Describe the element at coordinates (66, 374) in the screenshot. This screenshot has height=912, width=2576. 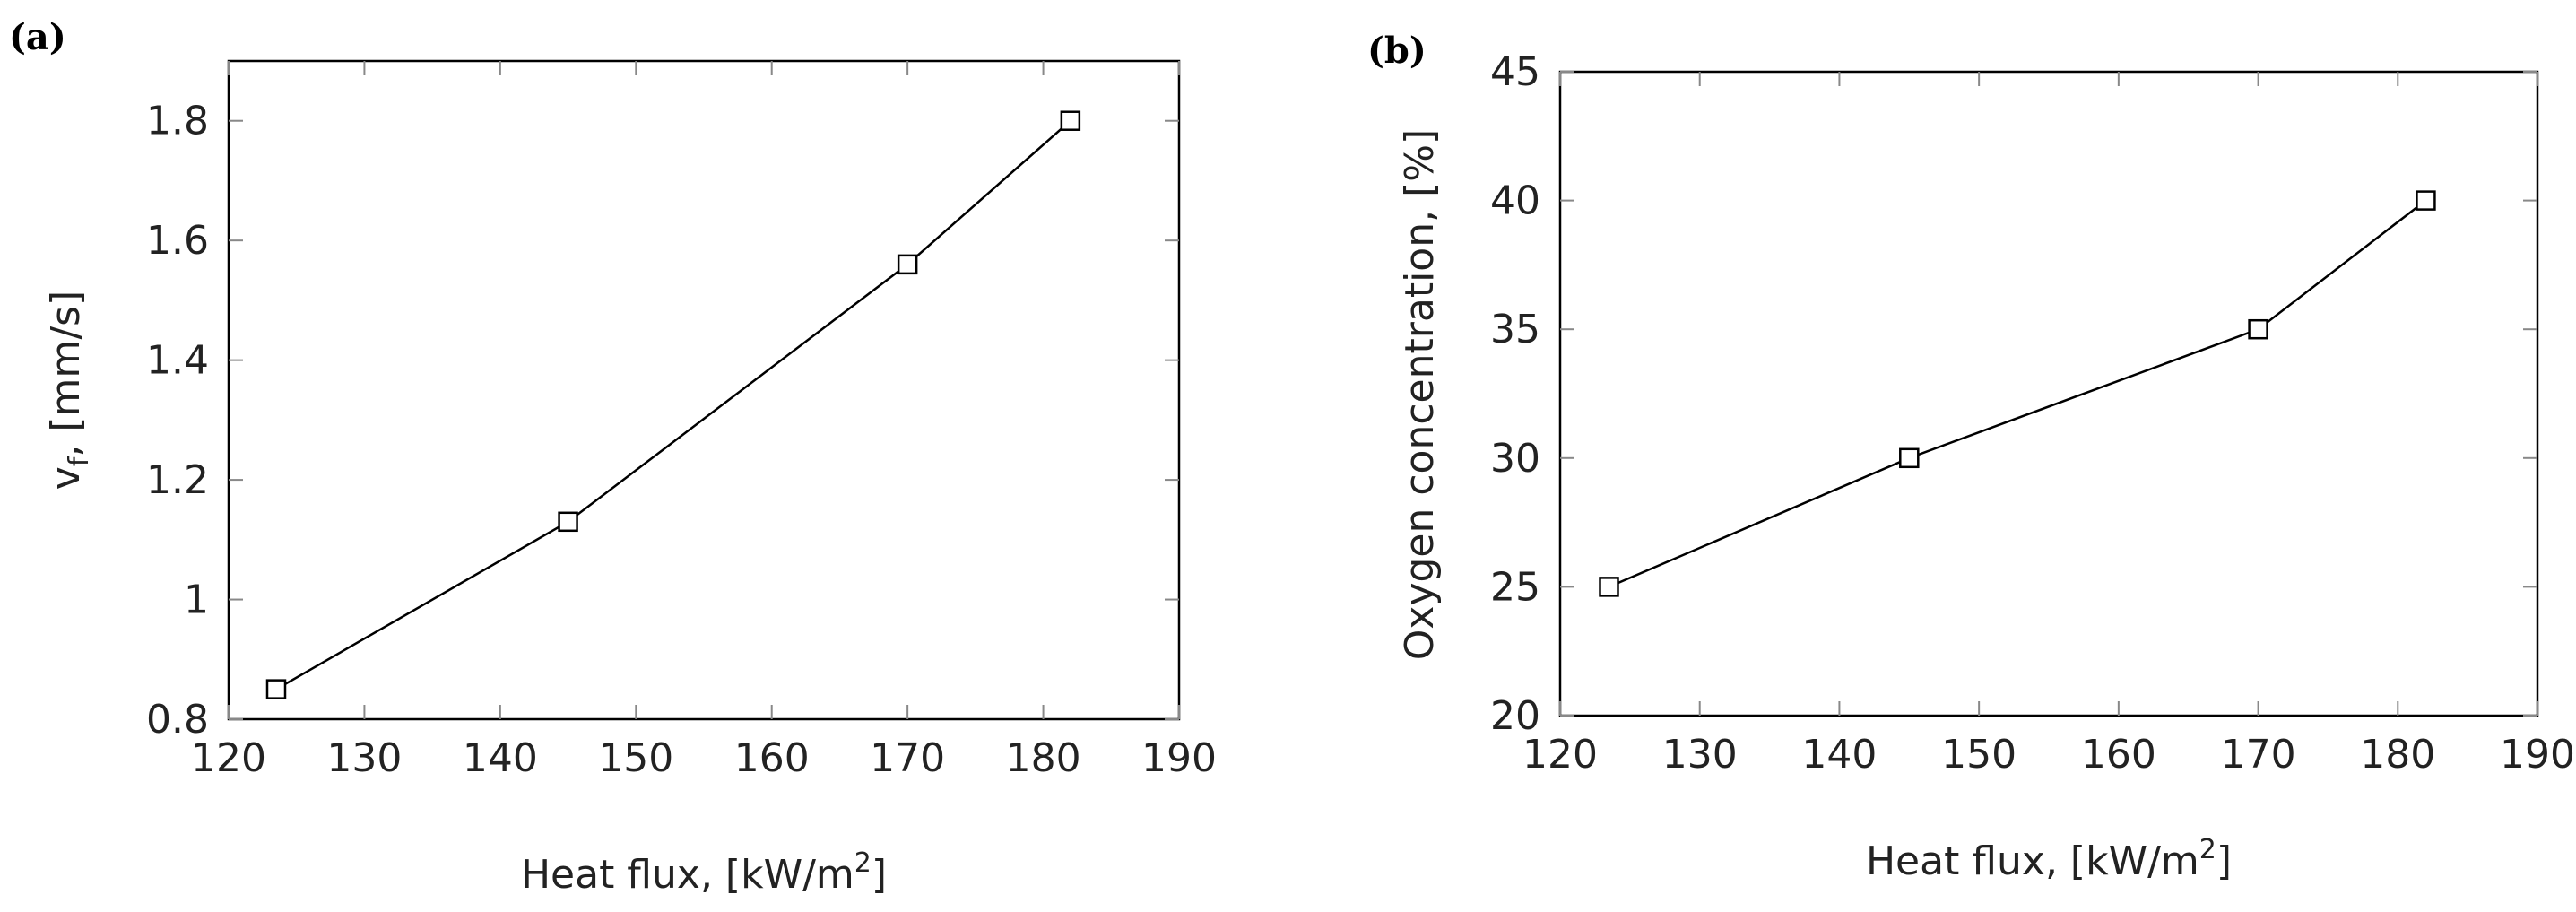
I see `y-axis-label-a-rest: , [mm/s]` at that location.